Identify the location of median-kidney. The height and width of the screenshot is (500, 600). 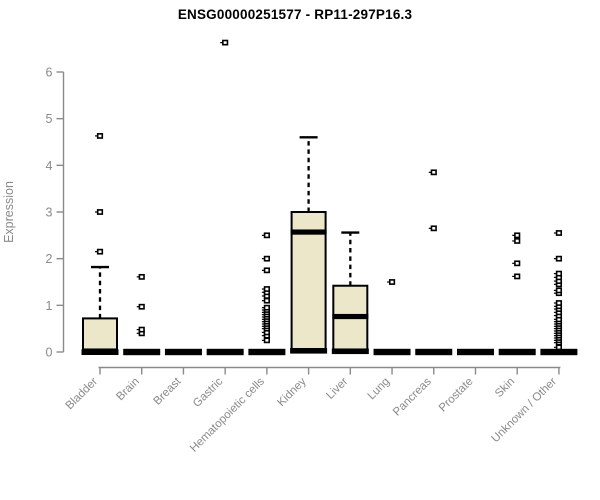
(308, 232).